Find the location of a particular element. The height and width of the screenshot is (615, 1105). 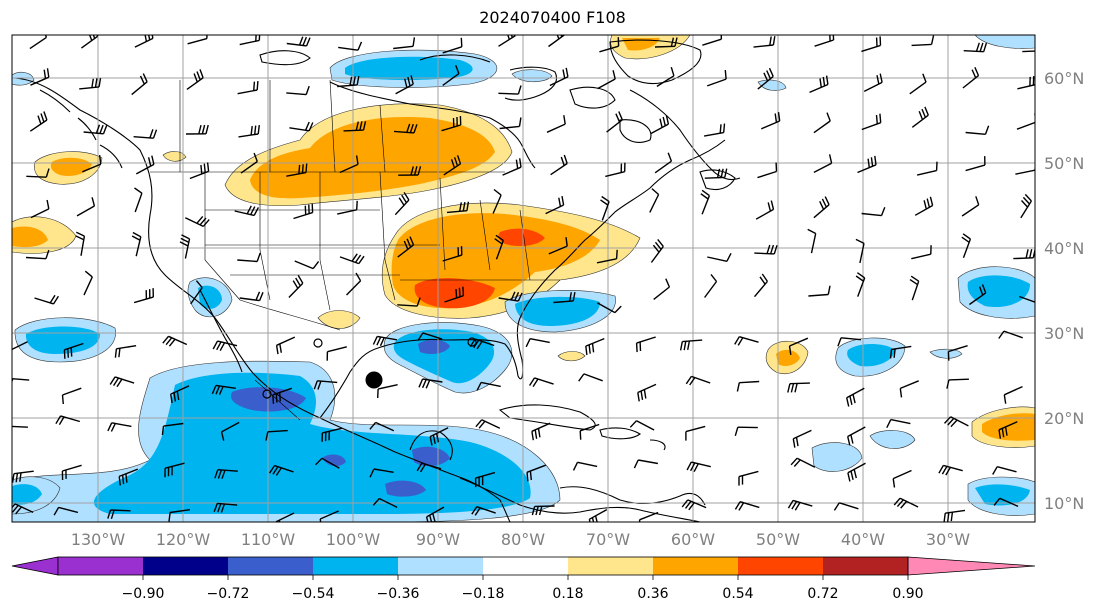

strong-positive-anomaly-region is located at coordinates (521, 237).